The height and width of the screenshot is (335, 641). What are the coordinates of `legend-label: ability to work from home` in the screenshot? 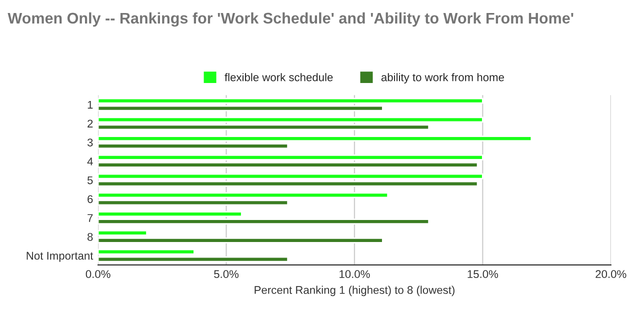 It's located at (442, 78).